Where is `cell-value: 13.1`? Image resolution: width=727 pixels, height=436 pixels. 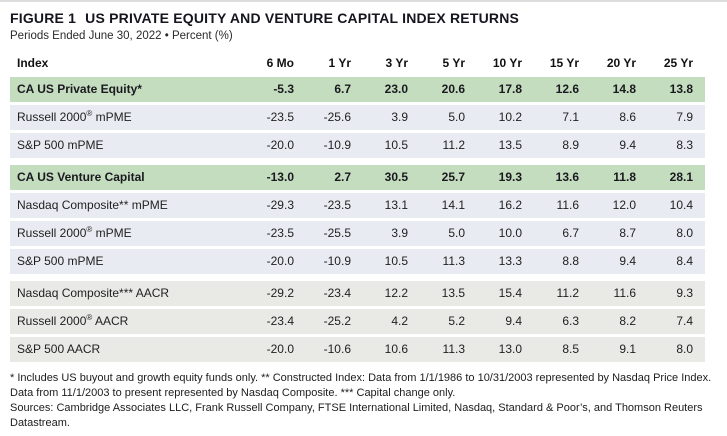
cell-value: 13.1 is located at coordinates (396, 205).